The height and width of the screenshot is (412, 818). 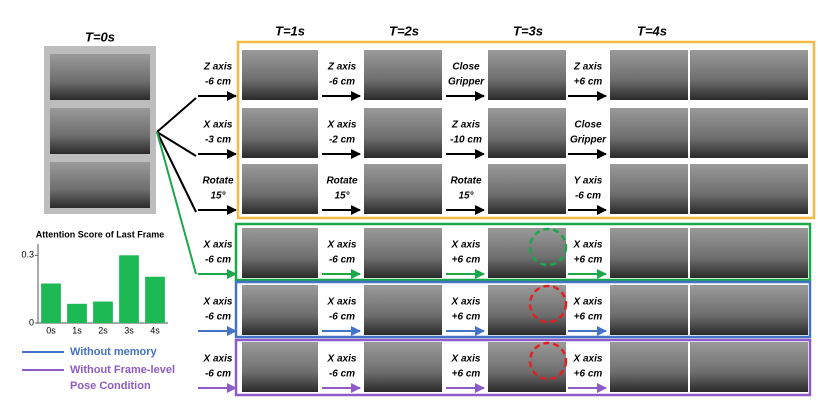 I want to click on action-label: Y axis, so click(x=588, y=181).